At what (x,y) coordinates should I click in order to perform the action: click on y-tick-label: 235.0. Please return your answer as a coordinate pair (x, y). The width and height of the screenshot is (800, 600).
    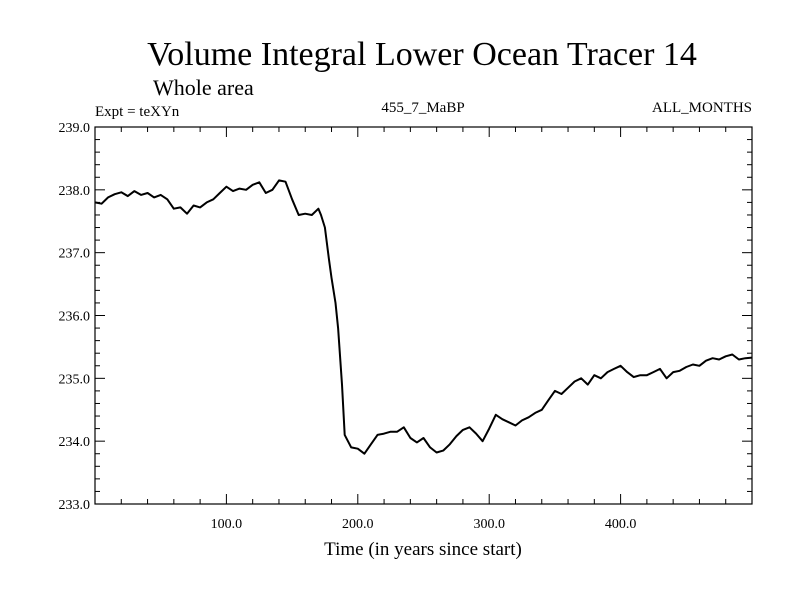
    Looking at the image, I should click on (75, 379).